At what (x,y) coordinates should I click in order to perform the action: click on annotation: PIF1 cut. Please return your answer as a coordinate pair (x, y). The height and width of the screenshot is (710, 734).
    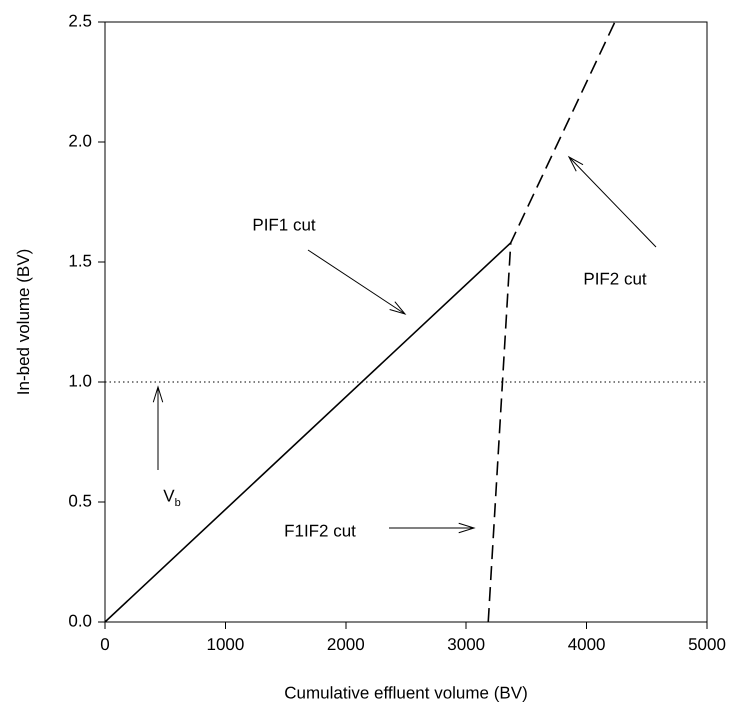
    Looking at the image, I should click on (284, 225).